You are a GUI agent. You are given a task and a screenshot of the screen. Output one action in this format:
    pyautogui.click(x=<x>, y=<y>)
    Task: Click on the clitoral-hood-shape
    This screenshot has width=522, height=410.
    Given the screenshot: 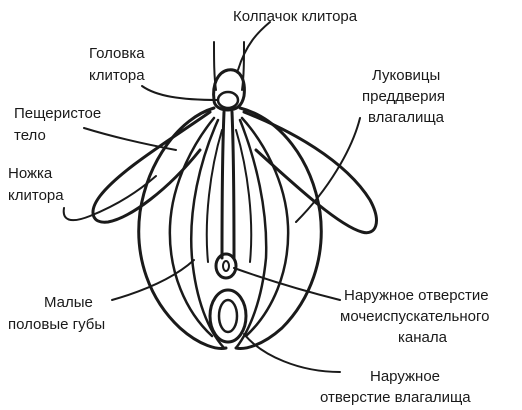 What is the action you would take?
    pyautogui.click(x=229, y=90)
    